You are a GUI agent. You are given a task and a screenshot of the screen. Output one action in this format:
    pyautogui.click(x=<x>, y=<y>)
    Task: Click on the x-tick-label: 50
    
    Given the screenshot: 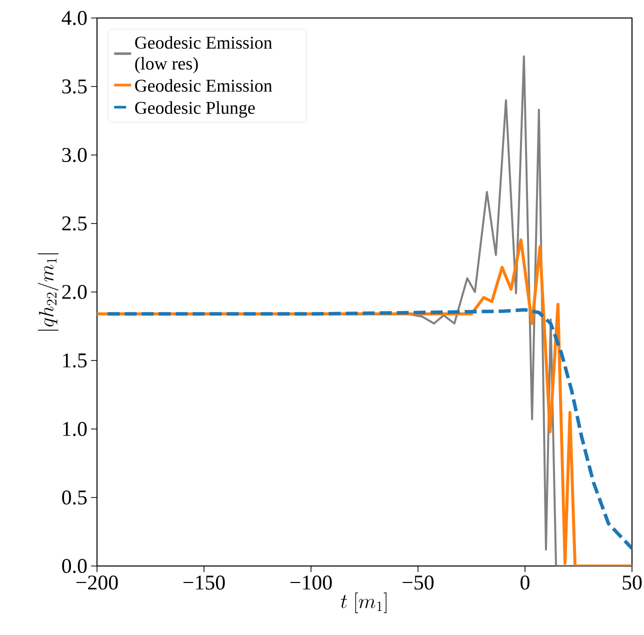 What is the action you would take?
    pyautogui.click(x=632, y=583)
    